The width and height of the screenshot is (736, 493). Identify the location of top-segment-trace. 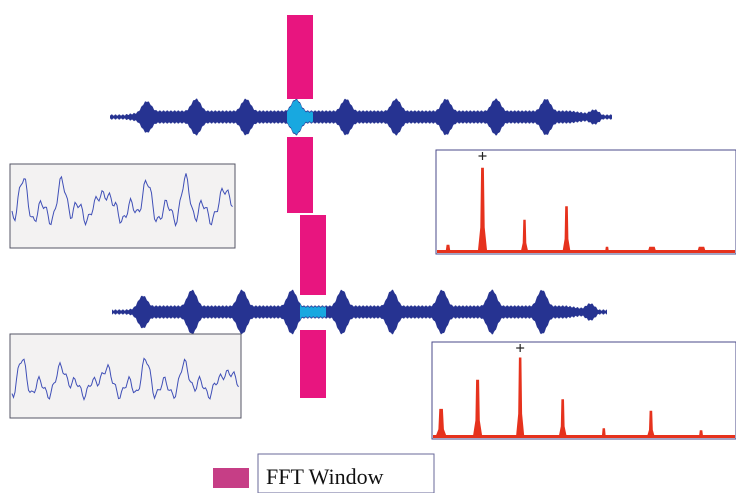
(122, 200).